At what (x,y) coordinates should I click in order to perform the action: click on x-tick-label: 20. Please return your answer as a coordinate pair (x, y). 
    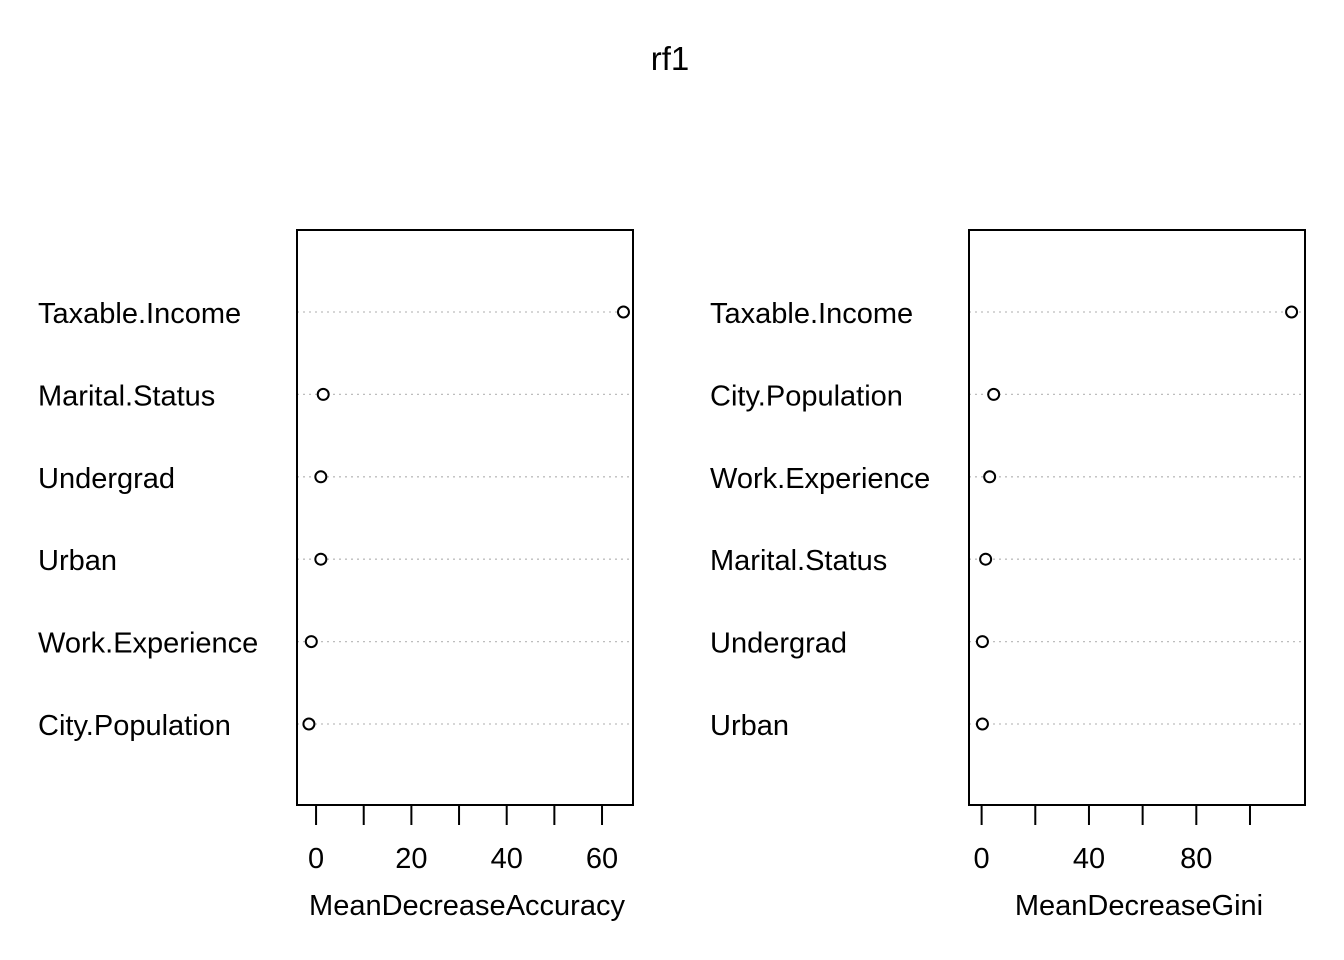
    Looking at the image, I should click on (411, 859).